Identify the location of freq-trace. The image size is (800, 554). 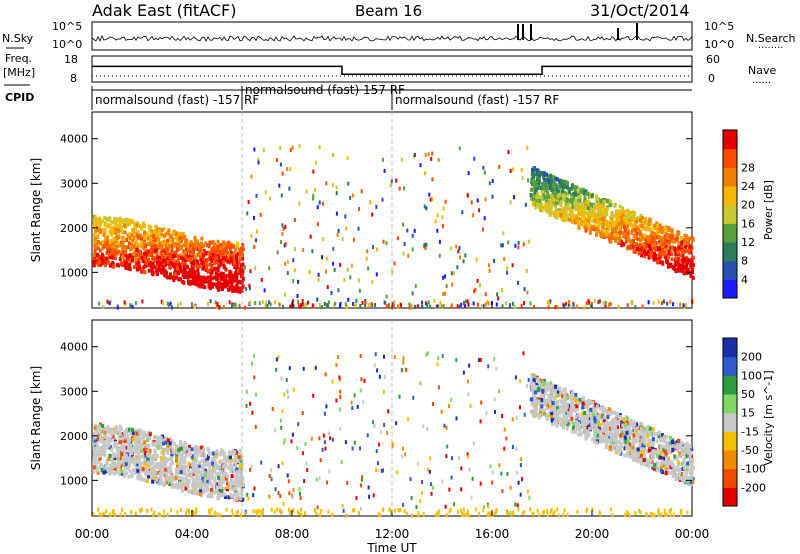
(392, 71).